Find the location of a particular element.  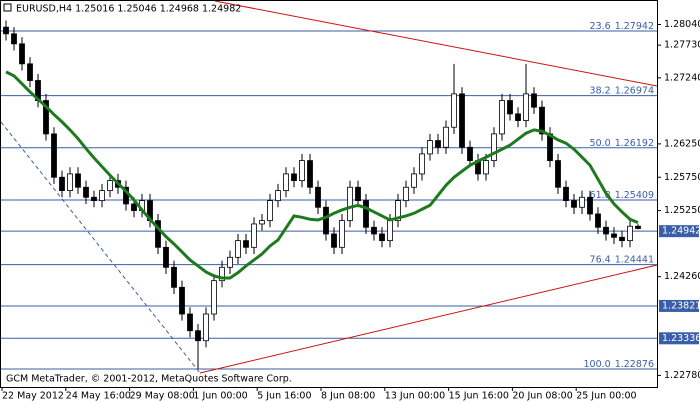

y-tick-label: 1.27730 is located at coordinates (682, 45).